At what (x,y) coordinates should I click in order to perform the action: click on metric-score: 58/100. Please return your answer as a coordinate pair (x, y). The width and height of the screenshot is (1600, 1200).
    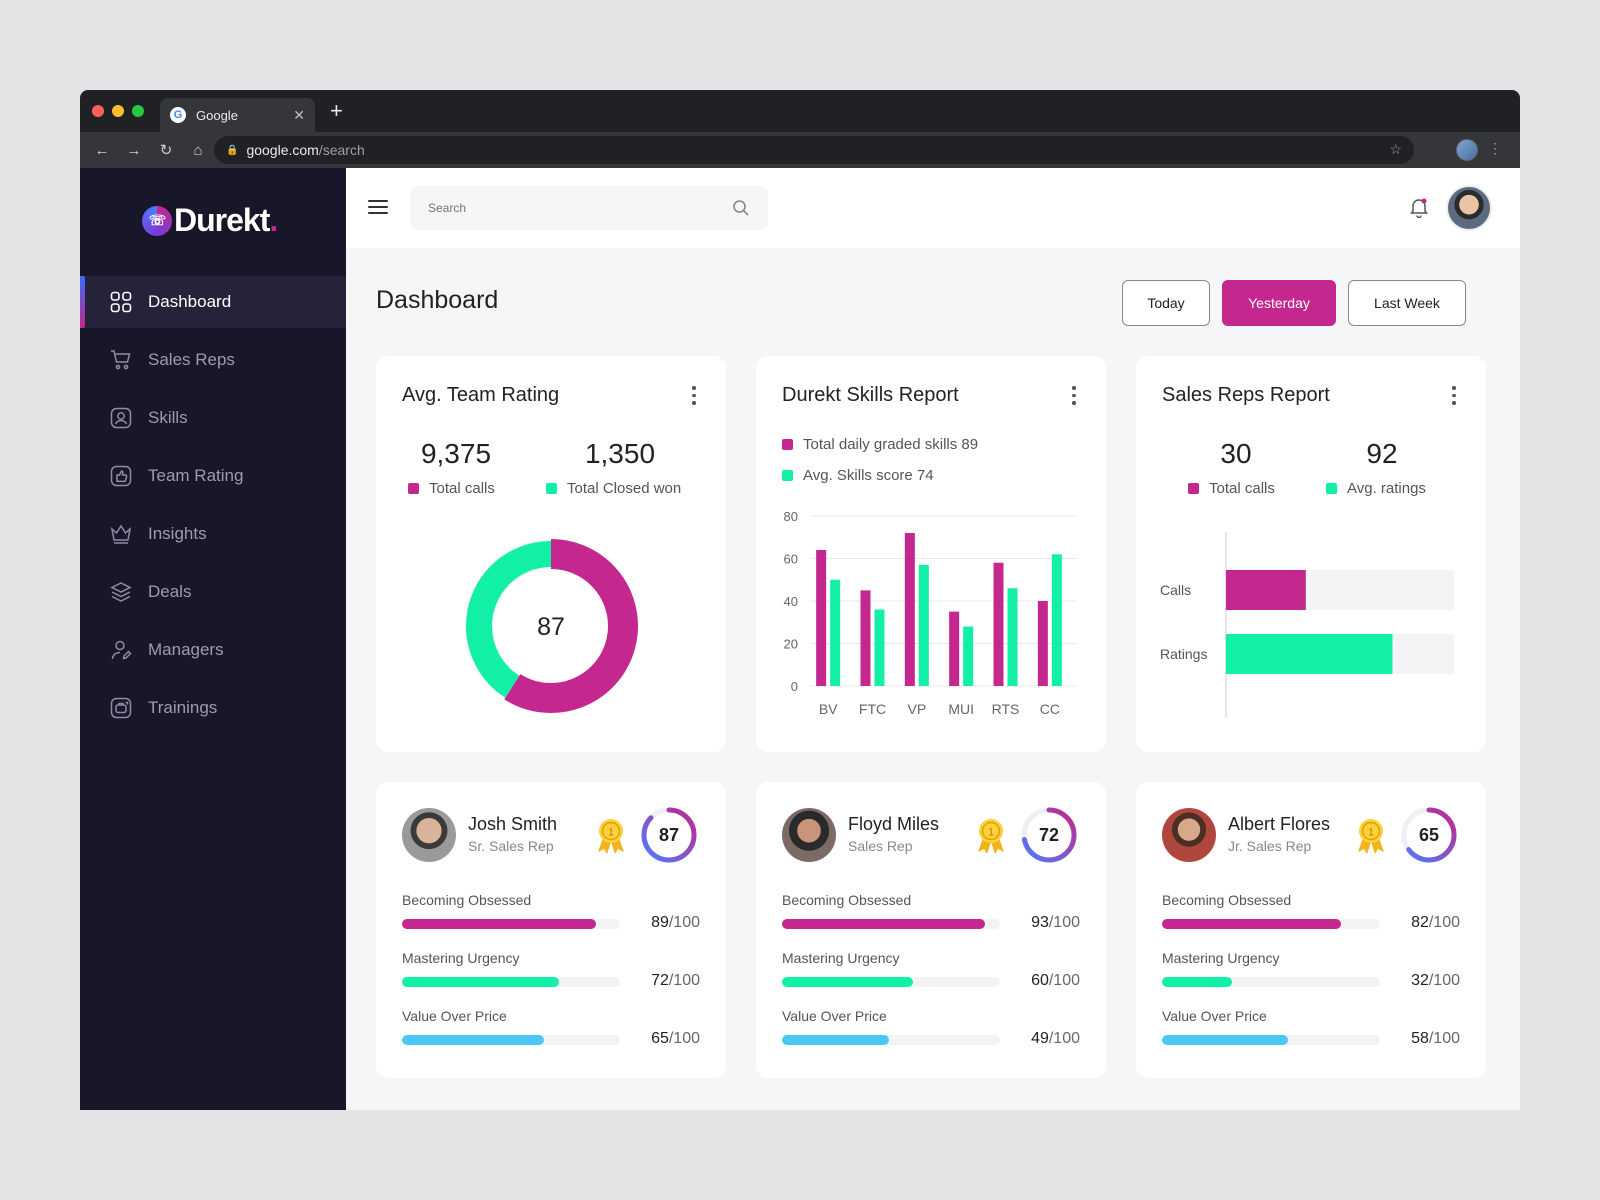
    Looking at the image, I should click on (1425, 1039).